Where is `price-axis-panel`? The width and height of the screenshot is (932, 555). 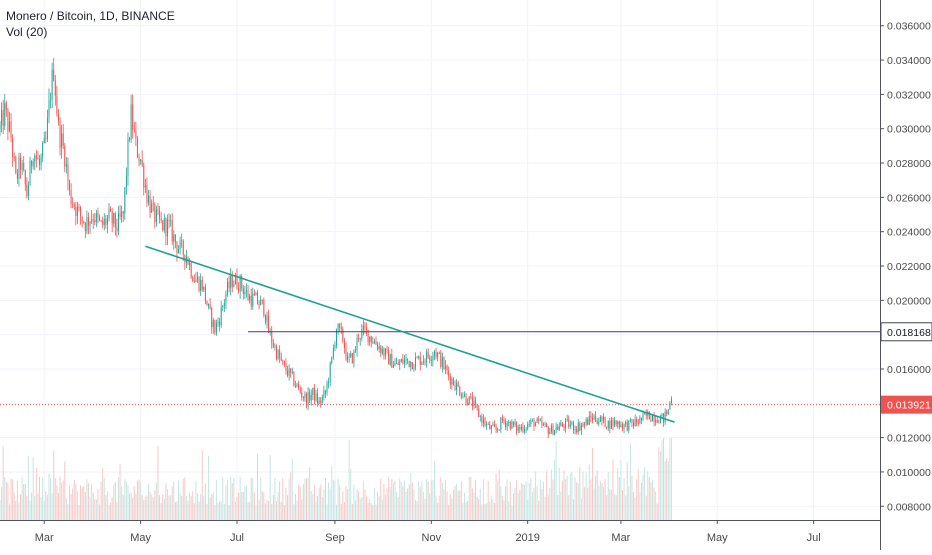 price-axis-panel is located at coordinates (906, 275).